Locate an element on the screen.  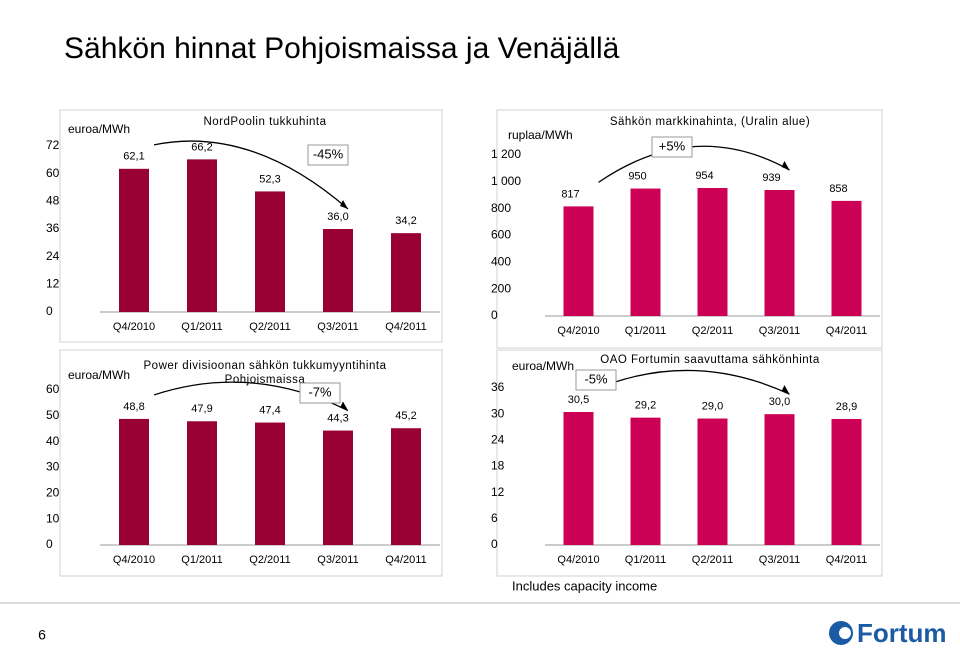
value-label: 44,3 is located at coordinates (337, 418).